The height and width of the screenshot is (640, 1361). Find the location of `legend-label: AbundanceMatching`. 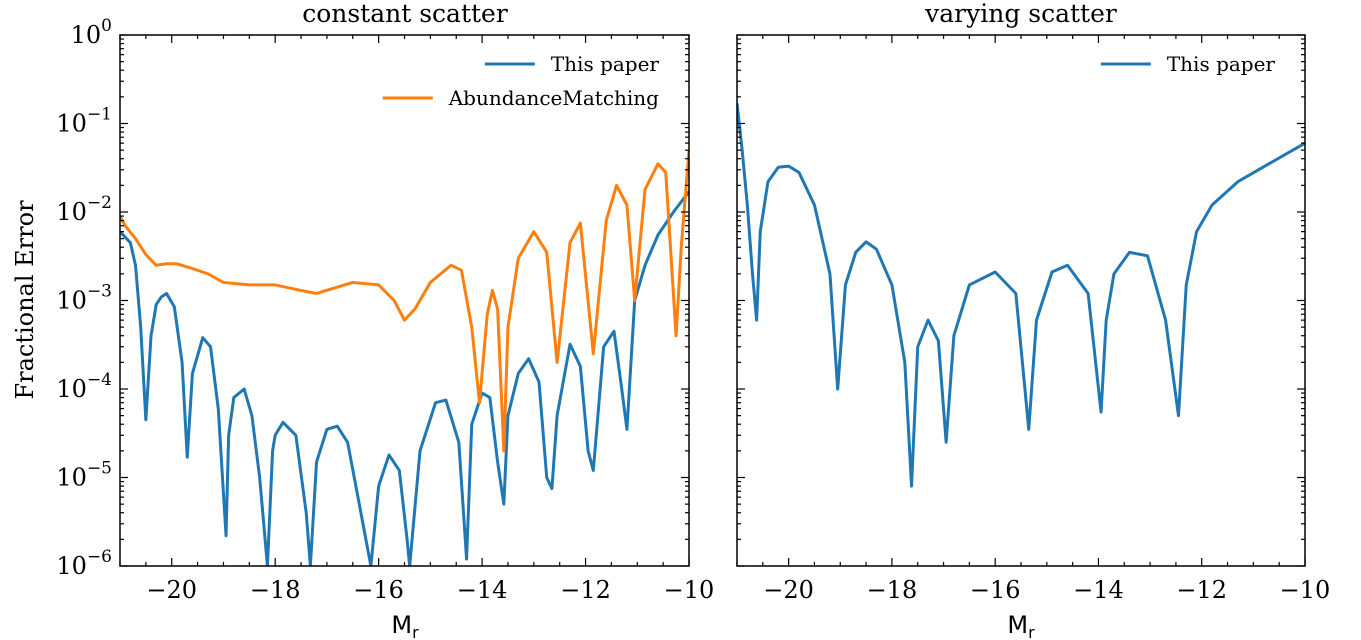

legend-label: AbundanceMatching is located at coordinates (553, 98).